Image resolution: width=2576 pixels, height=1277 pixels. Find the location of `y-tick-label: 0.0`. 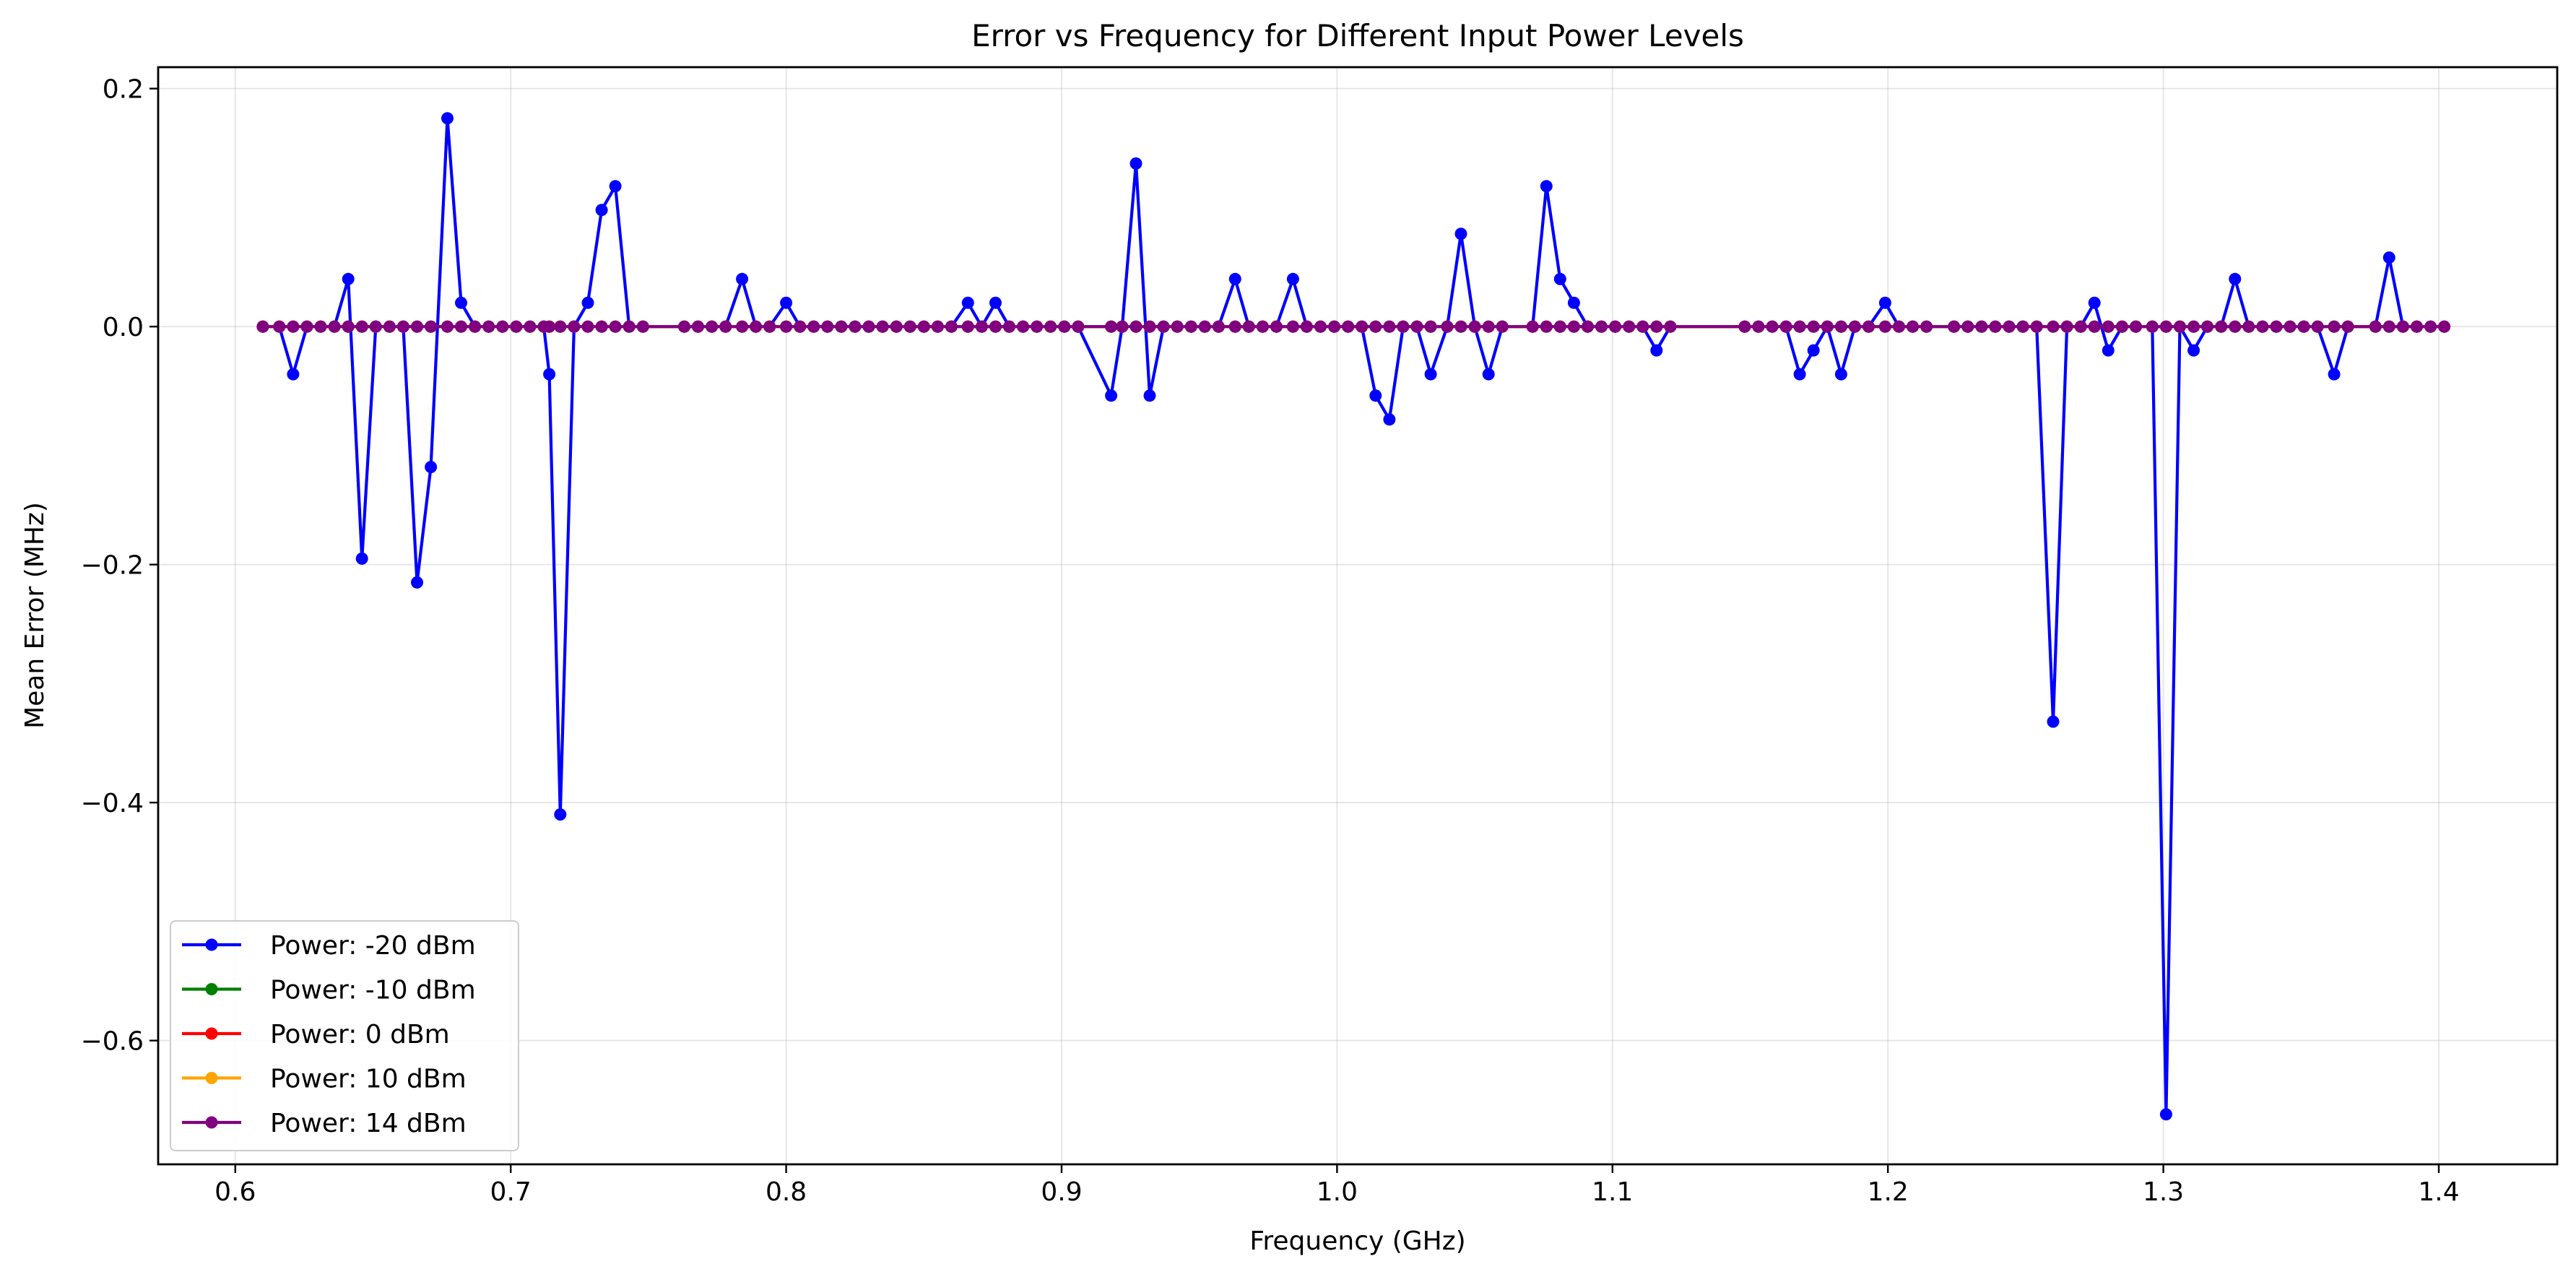

y-tick-label: 0.0 is located at coordinates (123, 327).